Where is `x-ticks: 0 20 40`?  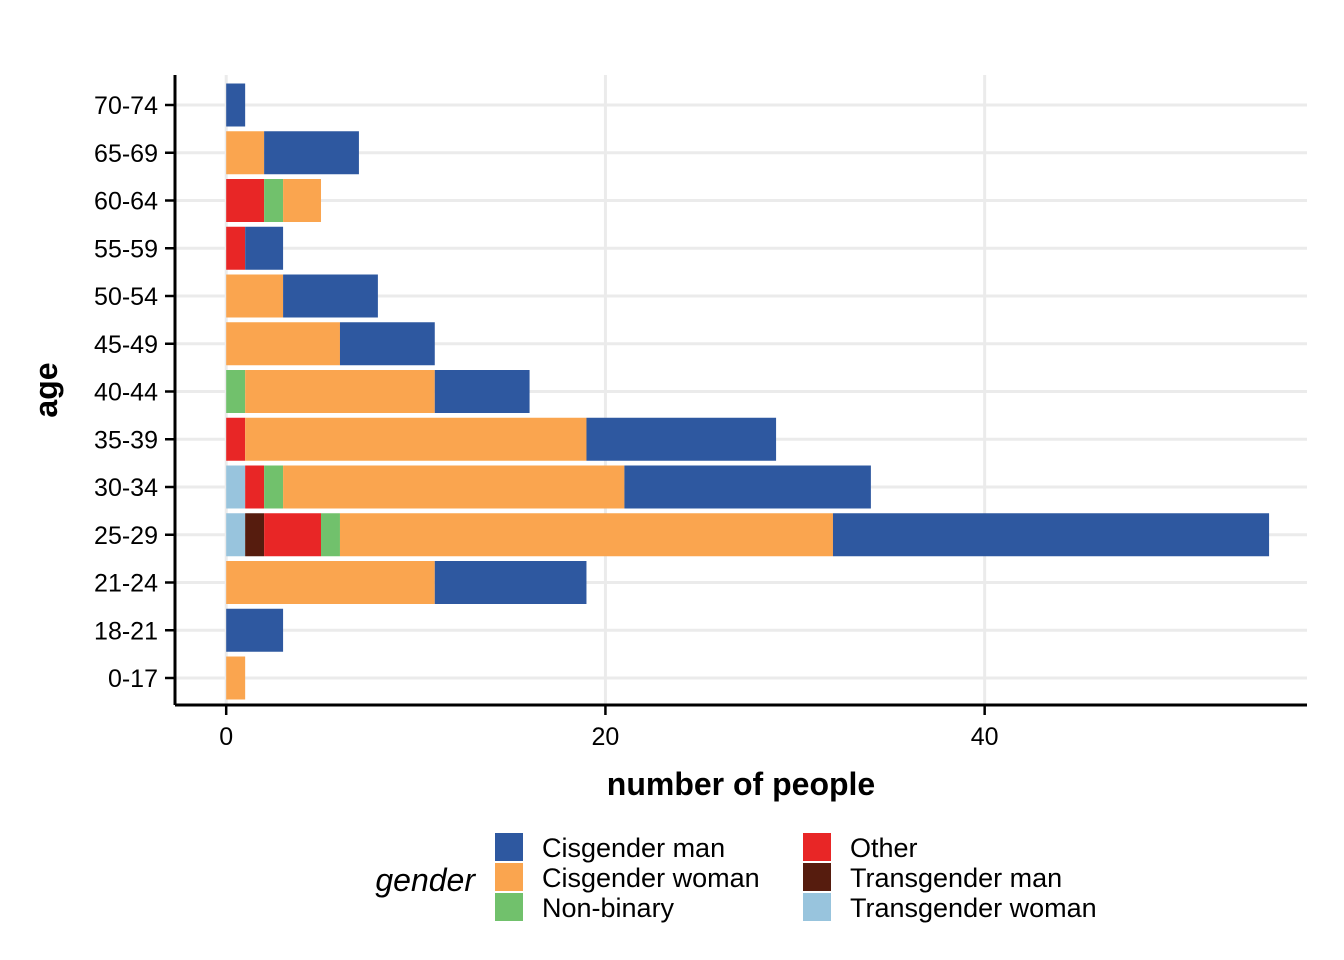
x-ticks: 0 20 40 is located at coordinates (609, 728).